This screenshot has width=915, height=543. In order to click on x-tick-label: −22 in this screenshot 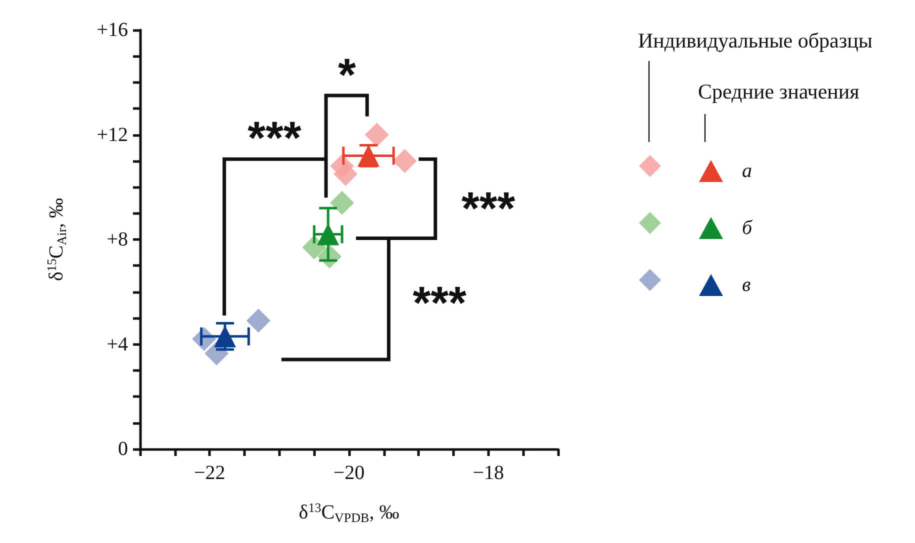, I will do `click(210, 473)`.